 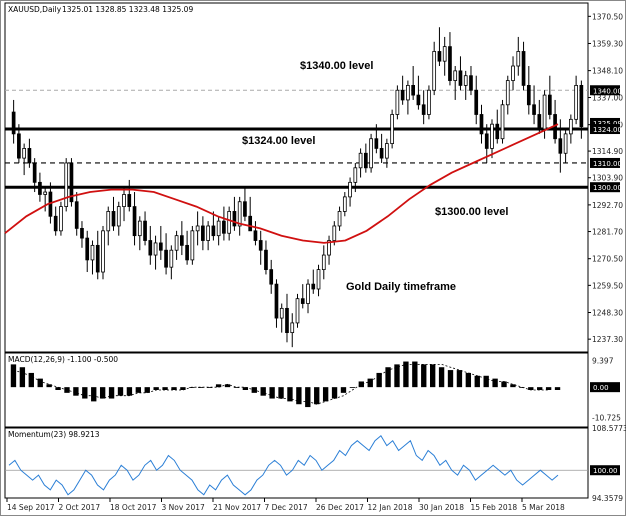 What do you see at coordinates (35, 9) in the screenshot?
I see `chart-symbol: XAUUSD,Daily` at bounding box center [35, 9].